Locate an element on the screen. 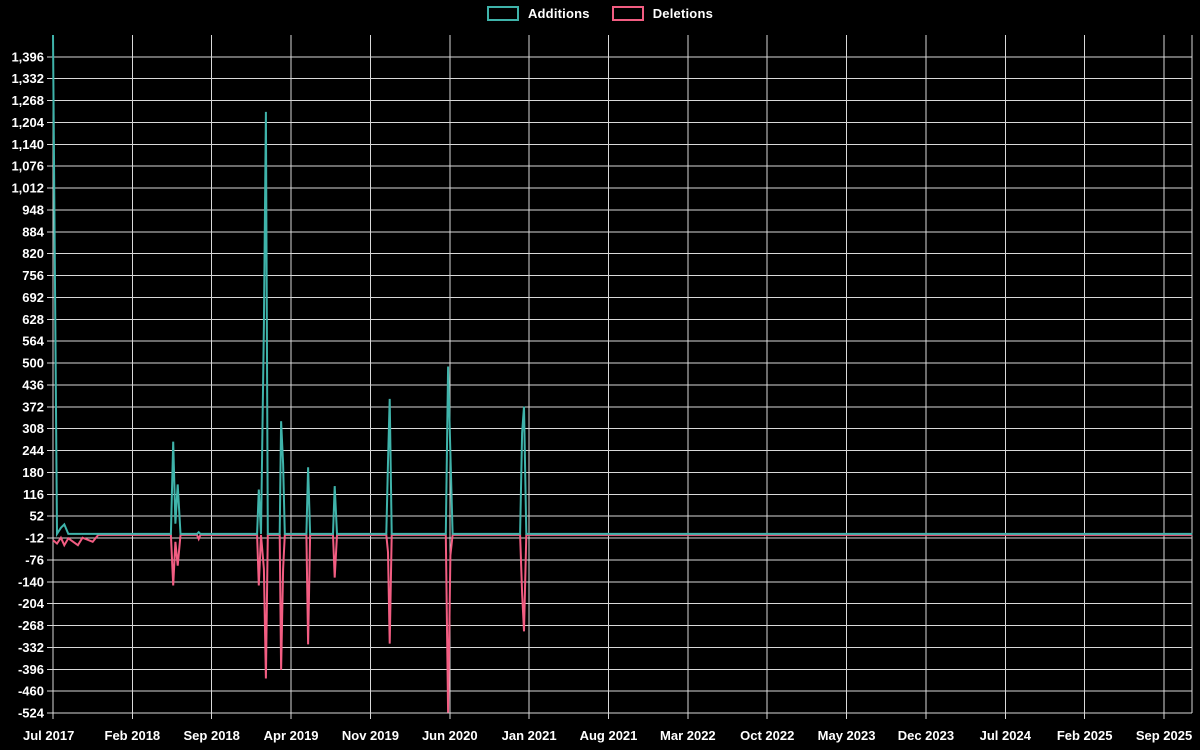 Image resolution: width=1200 pixels, height=750 pixels. y-tick-label: 244 is located at coordinates (33, 450).